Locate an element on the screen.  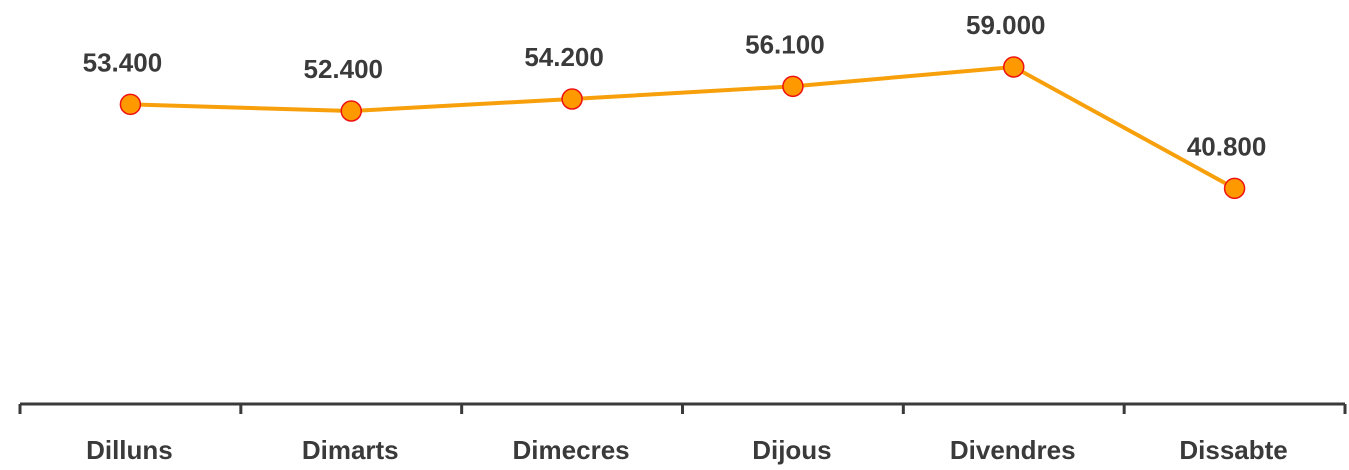
category-label: Dijous is located at coordinates (791, 450).